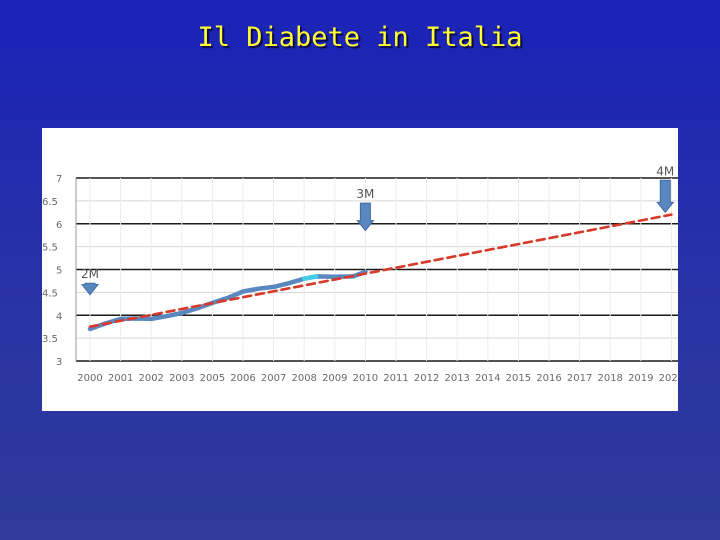 The height and width of the screenshot is (540, 720). I want to click on x-tick-label: 2016, so click(548, 378).